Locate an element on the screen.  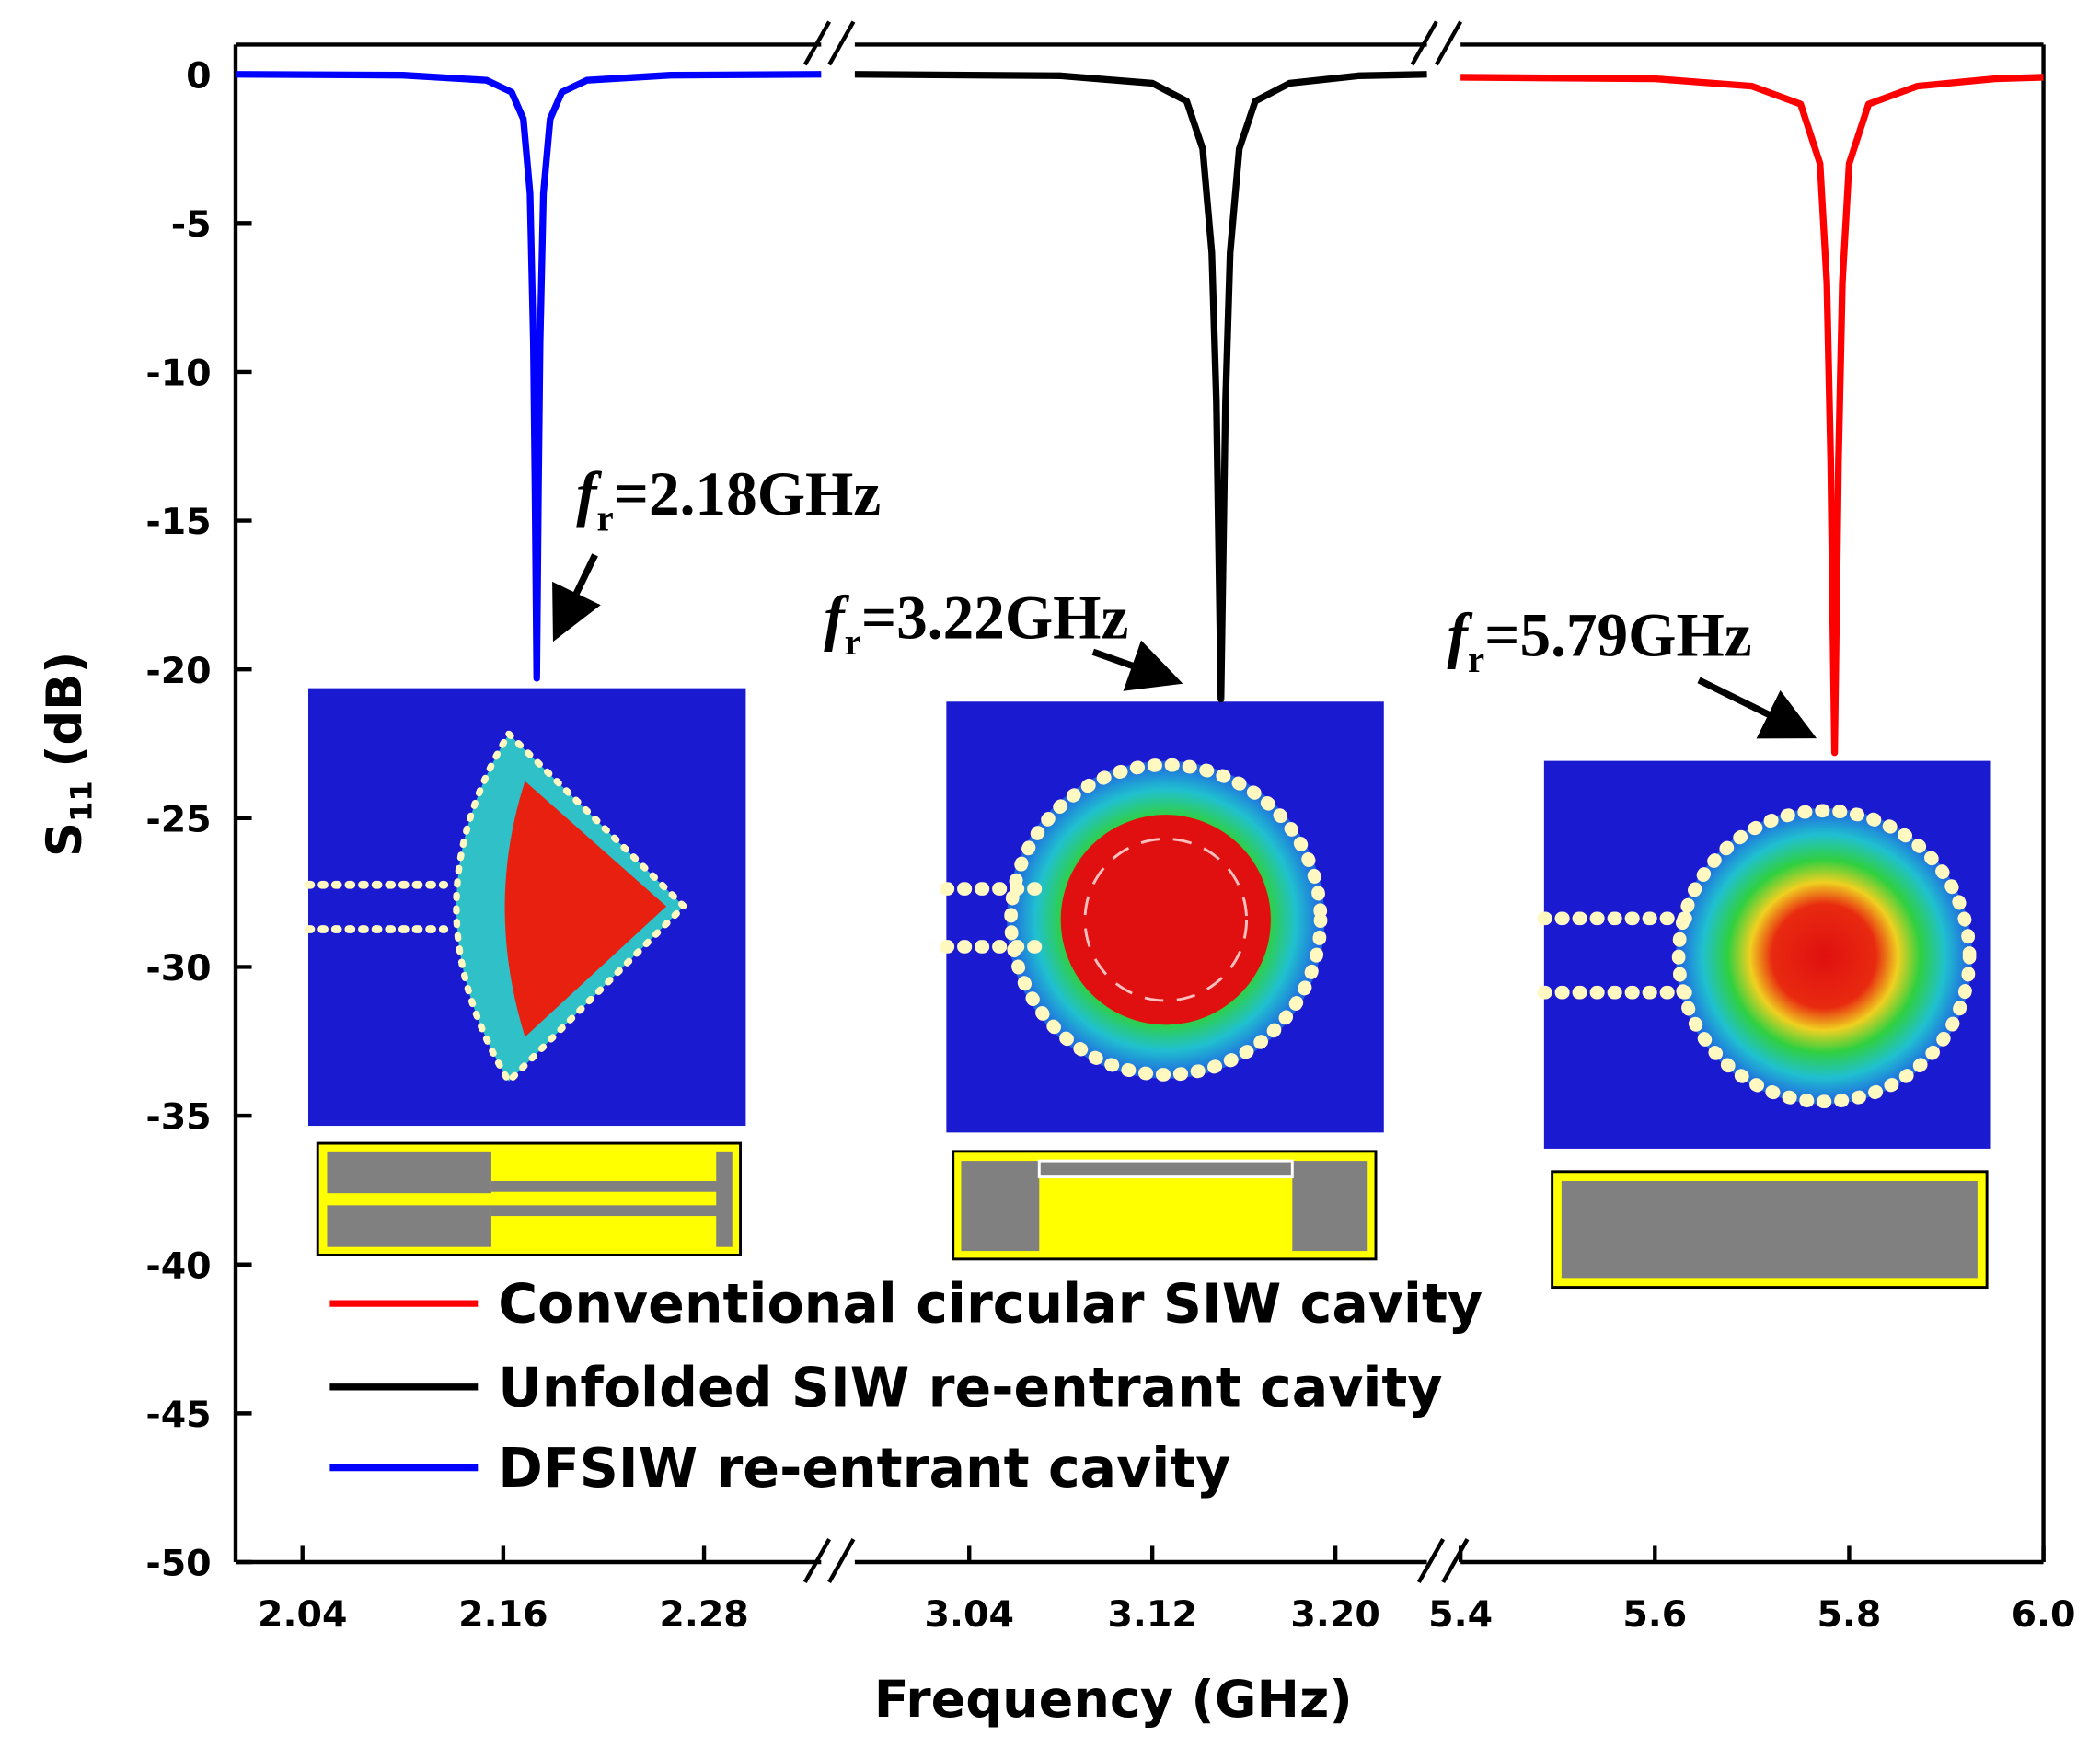
x-tick-label: 3.20 is located at coordinates (1334, 1614).